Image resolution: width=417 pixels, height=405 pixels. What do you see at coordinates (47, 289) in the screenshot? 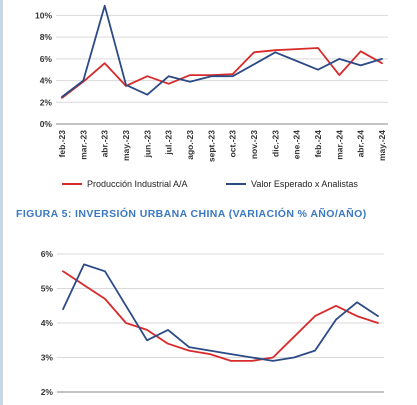
I see `y-tick-label: 5%` at bounding box center [47, 289].